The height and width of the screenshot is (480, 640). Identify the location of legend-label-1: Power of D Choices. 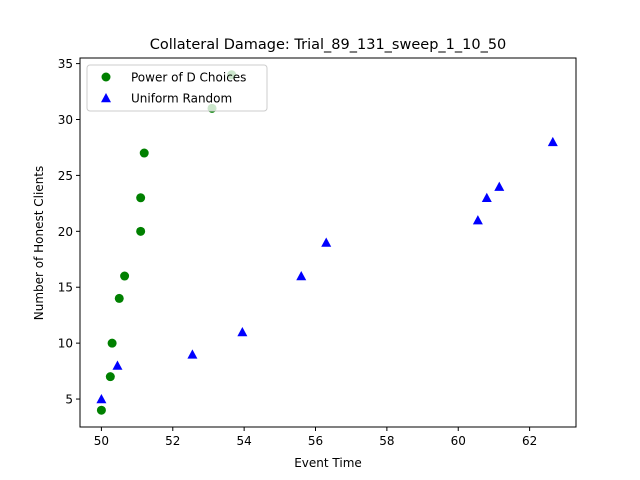
(188, 78).